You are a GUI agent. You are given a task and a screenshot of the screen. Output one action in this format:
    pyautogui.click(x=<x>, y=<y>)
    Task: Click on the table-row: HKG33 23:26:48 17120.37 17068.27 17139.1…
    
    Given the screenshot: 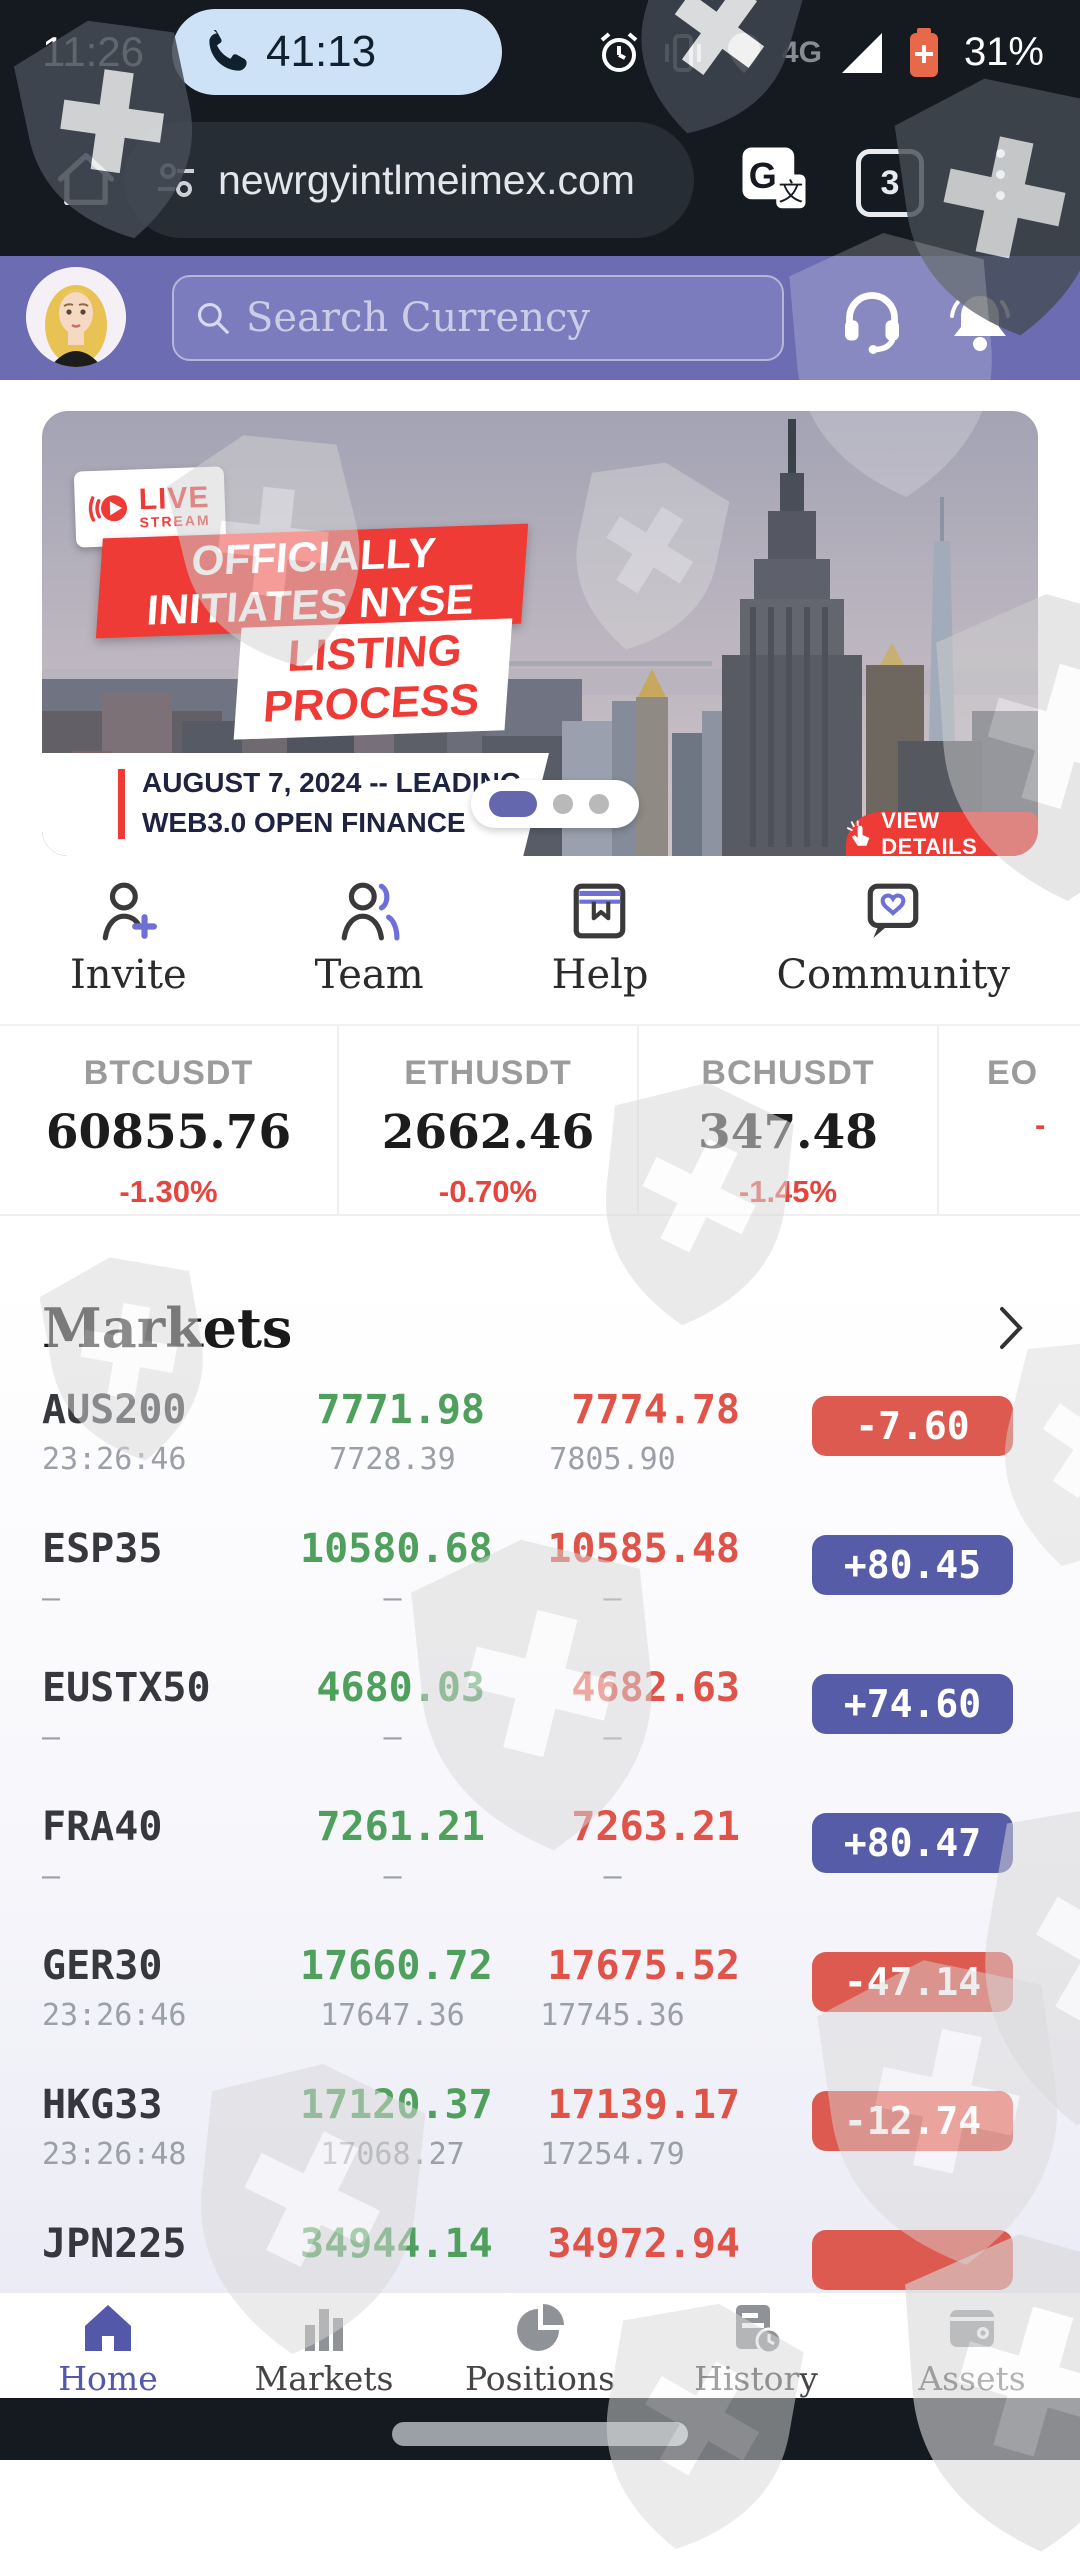 What is the action you would take?
    pyautogui.click(x=540, y=2134)
    